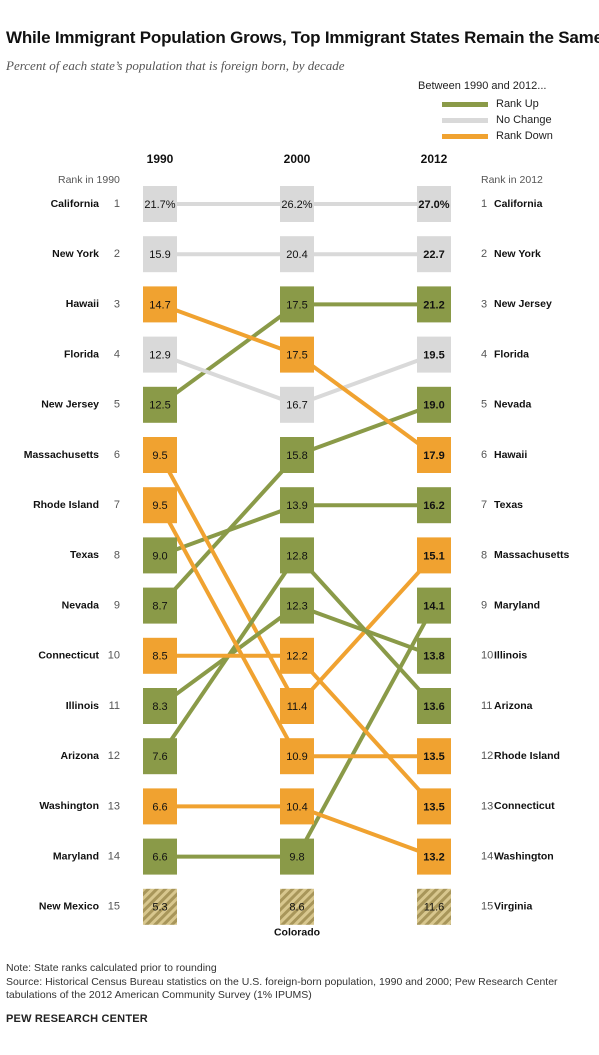 Image resolution: width=599 pixels, height=1055 pixels. What do you see at coordinates (69, 806) in the screenshot?
I see `state-label-1990-washington: Washington` at bounding box center [69, 806].